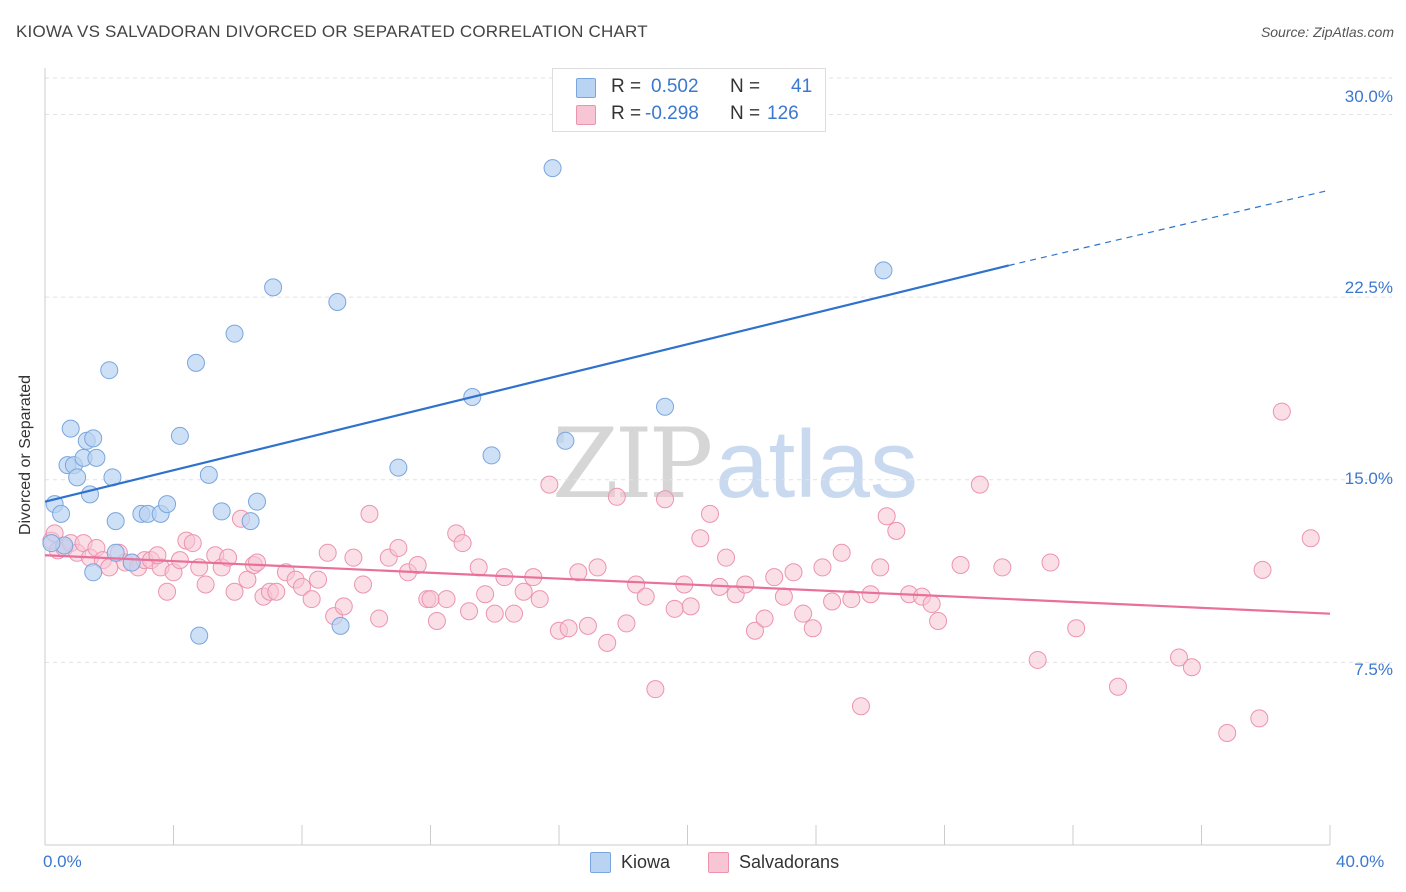 Image resolution: width=1406 pixels, height=892 pixels. Describe the element at coordinates (586, 115) in the screenshot. I see `salvadorans-swatch` at that location.